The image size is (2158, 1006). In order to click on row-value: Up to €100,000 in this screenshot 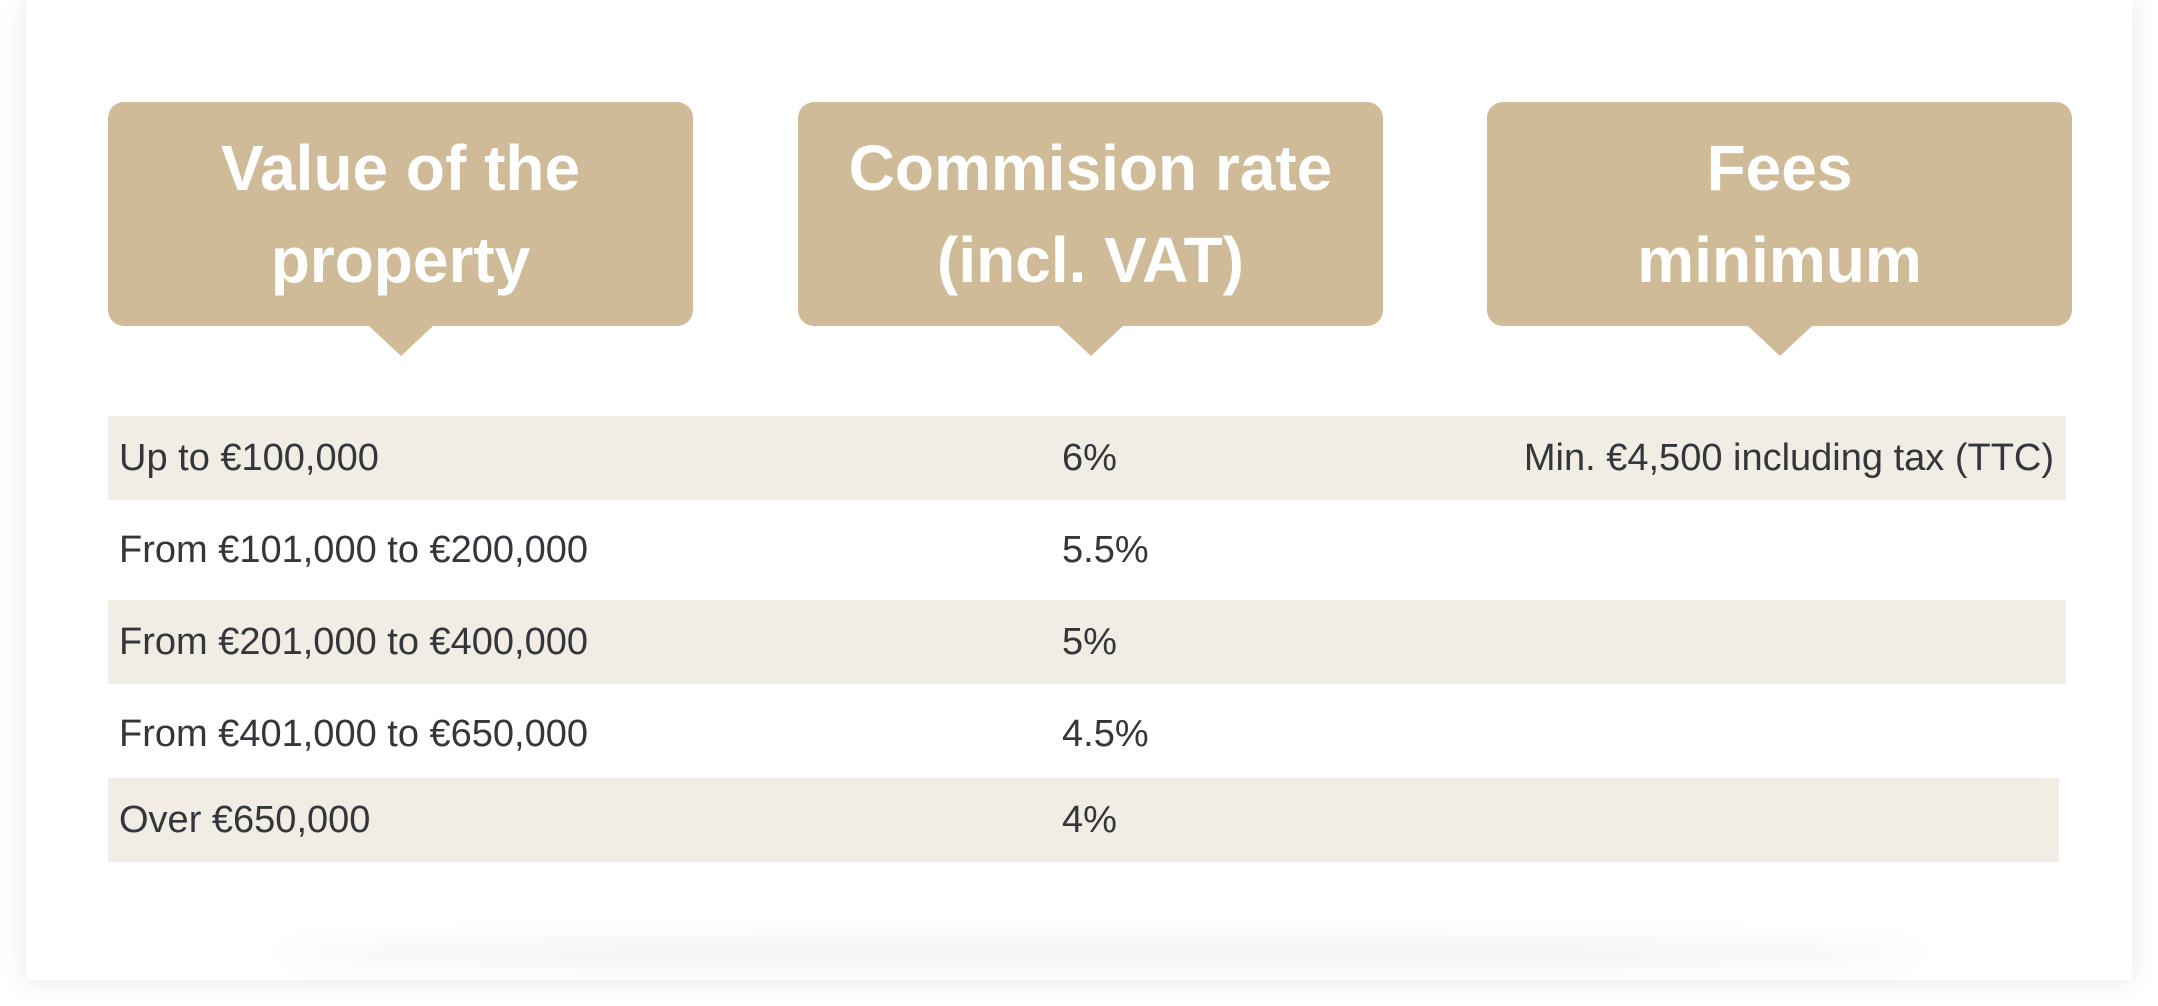, I will do `click(249, 458)`.